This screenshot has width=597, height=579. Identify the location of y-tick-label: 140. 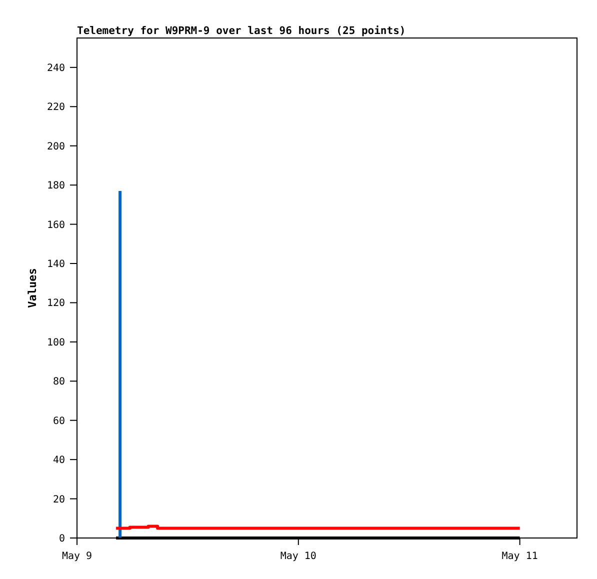
(55, 264).